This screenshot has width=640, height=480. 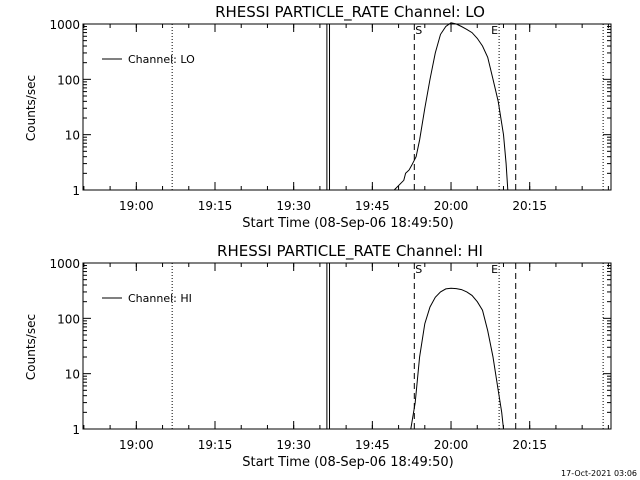 I want to click on chart-title: RHESSI PARTICLE_RATE Channel: LO, so click(x=350, y=12).